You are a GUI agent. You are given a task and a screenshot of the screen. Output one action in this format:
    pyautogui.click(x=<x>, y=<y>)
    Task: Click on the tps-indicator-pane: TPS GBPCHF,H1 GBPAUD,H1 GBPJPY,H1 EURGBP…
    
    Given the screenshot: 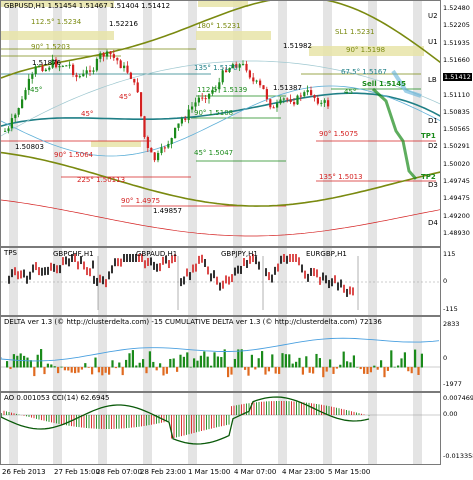 What is the action you would take?
    pyautogui.click(x=220, y=281)
    